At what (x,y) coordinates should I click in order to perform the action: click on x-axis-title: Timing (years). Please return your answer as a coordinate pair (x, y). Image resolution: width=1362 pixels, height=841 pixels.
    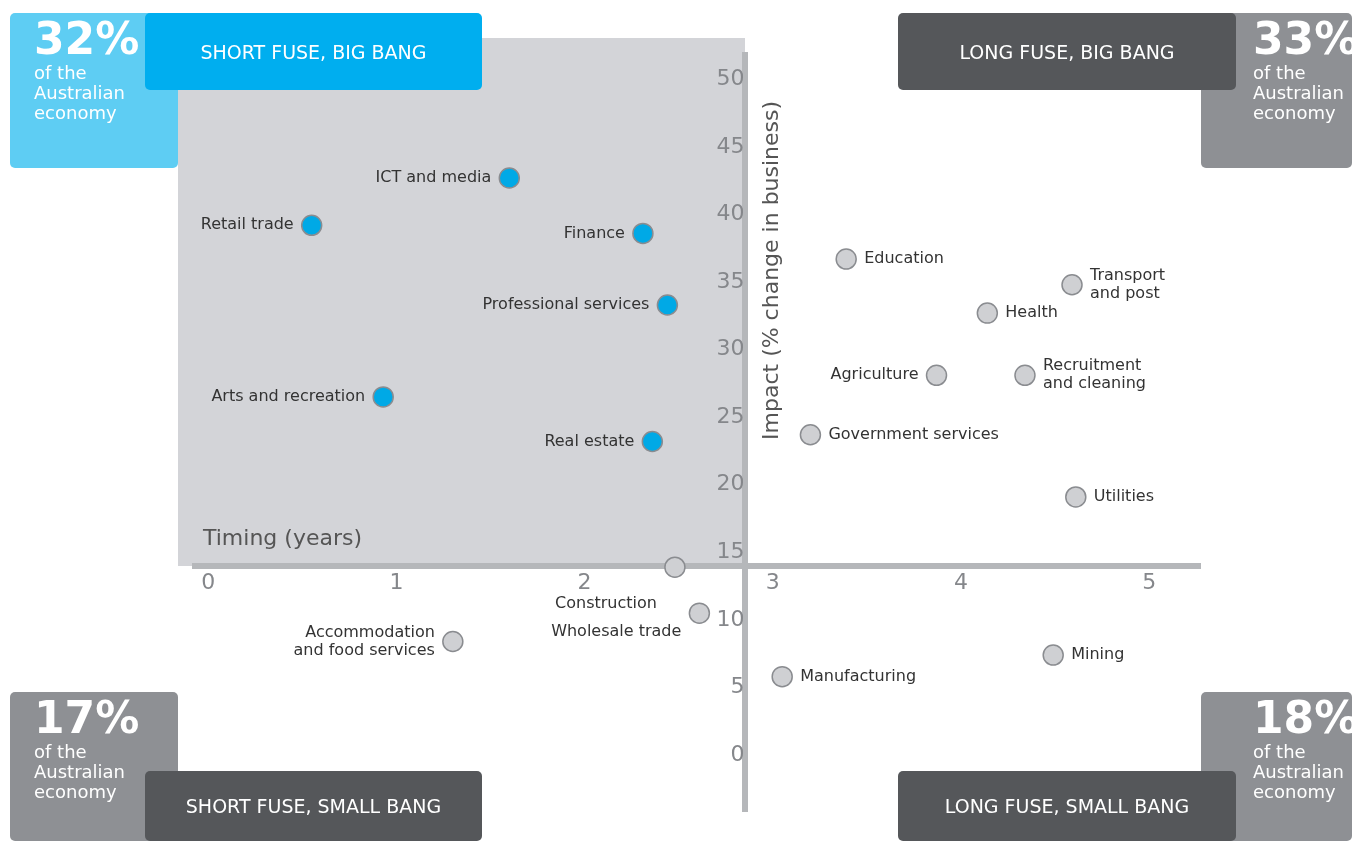
    Looking at the image, I should click on (282, 537).